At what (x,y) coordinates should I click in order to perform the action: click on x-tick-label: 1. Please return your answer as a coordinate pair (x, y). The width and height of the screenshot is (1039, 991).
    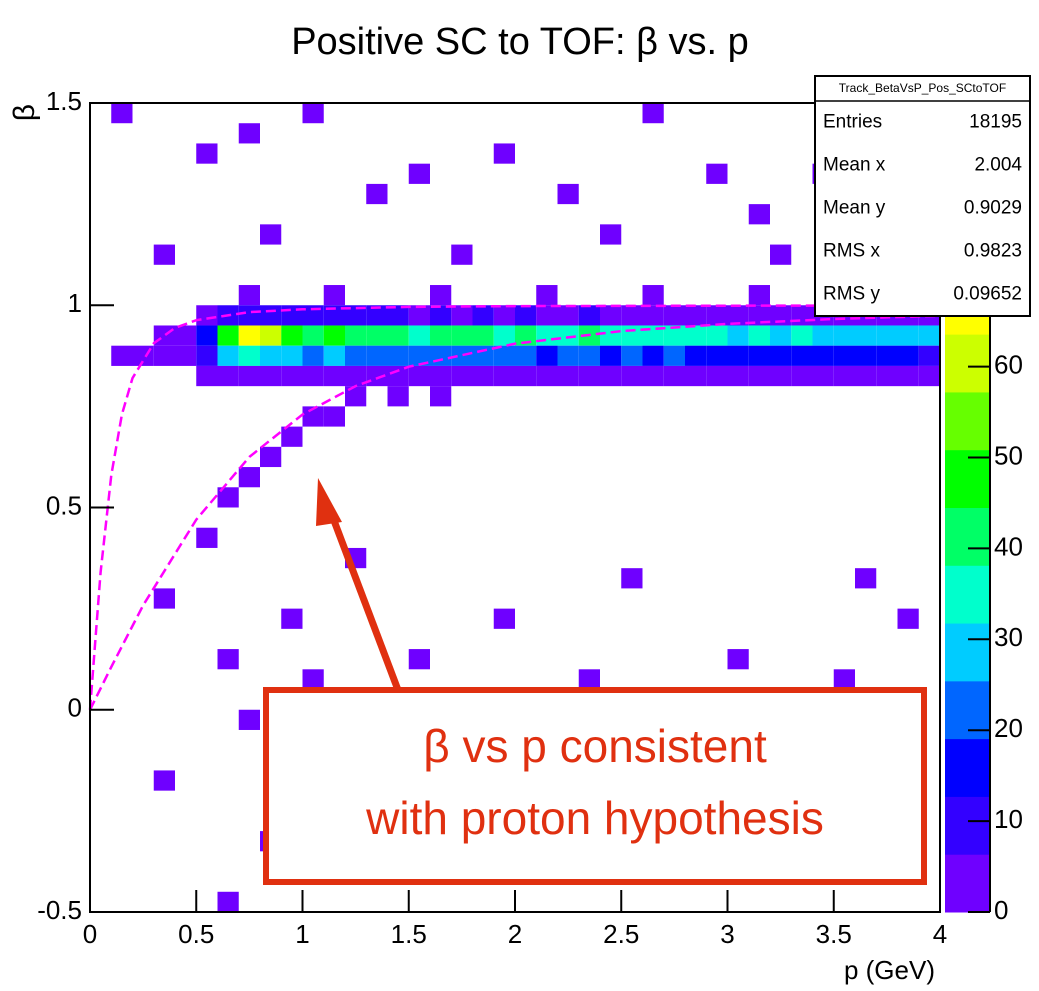
    Looking at the image, I should click on (302, 934).